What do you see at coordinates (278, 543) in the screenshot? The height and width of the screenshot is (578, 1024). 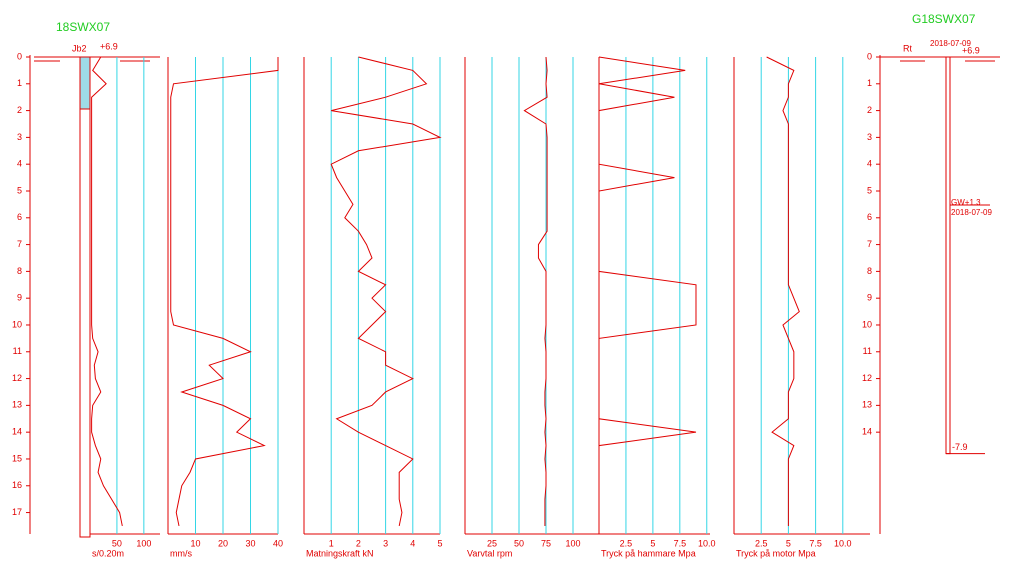 I see `x-tick-label: 40` at bounding box center [278, 543].